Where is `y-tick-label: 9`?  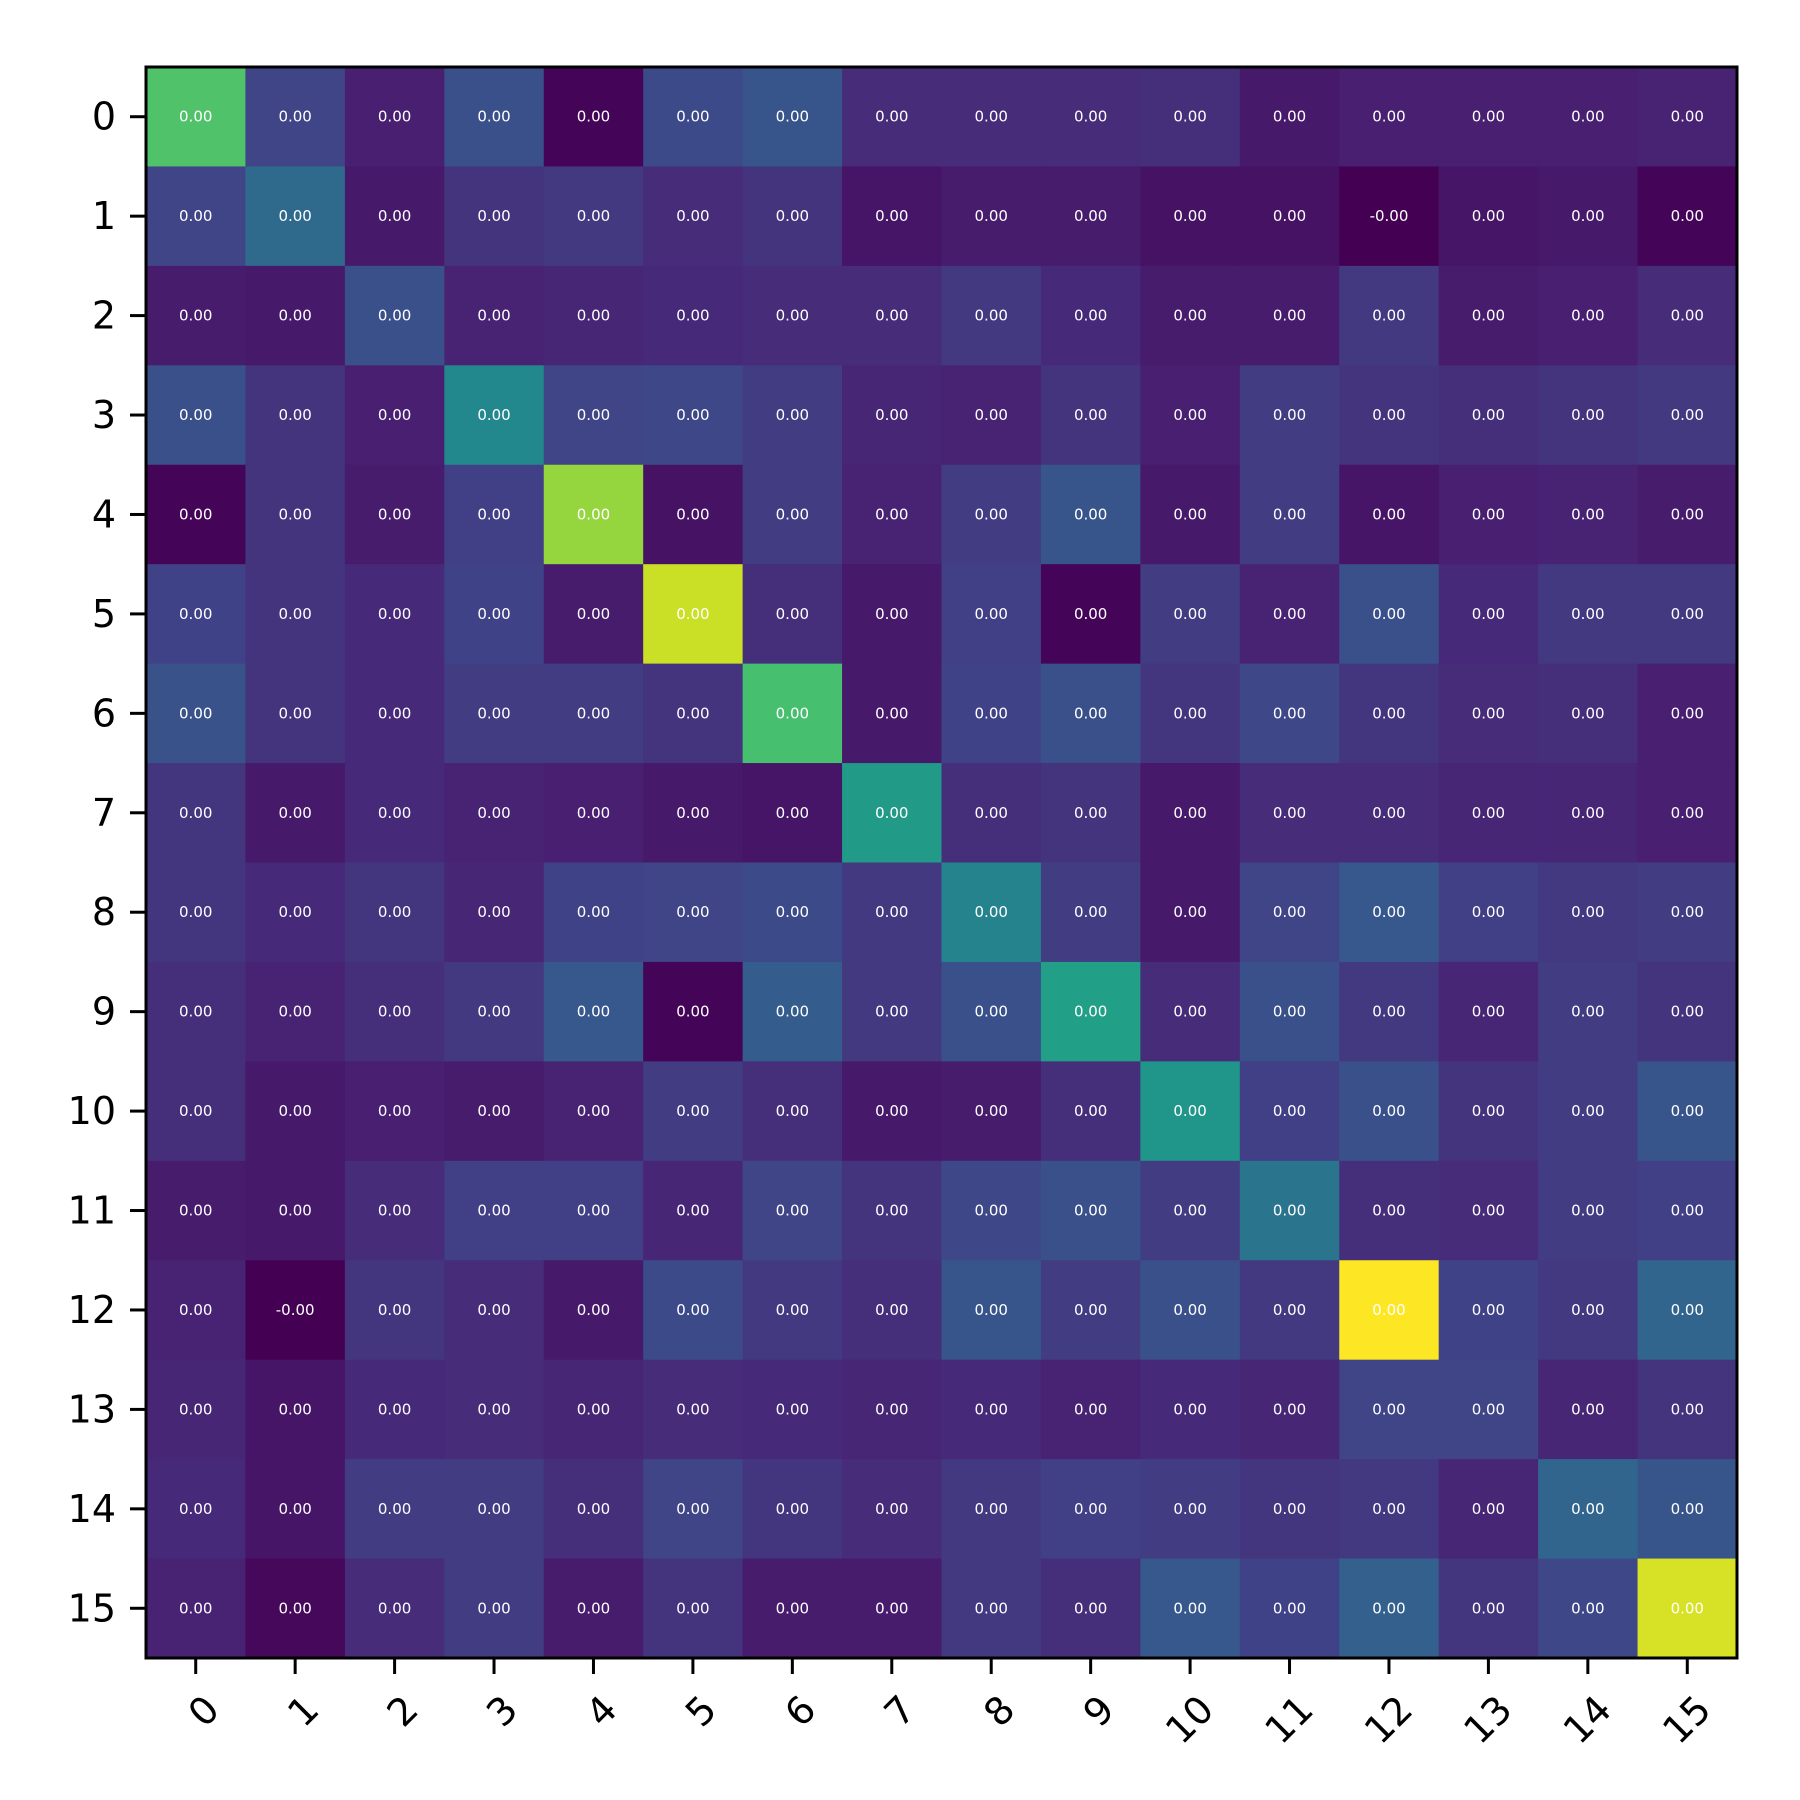 y-tick-label: 9 is located at coordinates (104, 1012).